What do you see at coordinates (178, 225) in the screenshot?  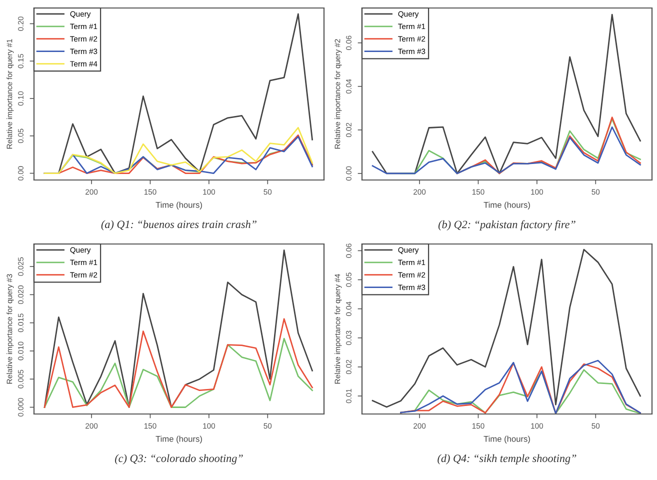 I see `text: (a) Q1: “buenos aires train crash”` at bounding box center [178, 225].